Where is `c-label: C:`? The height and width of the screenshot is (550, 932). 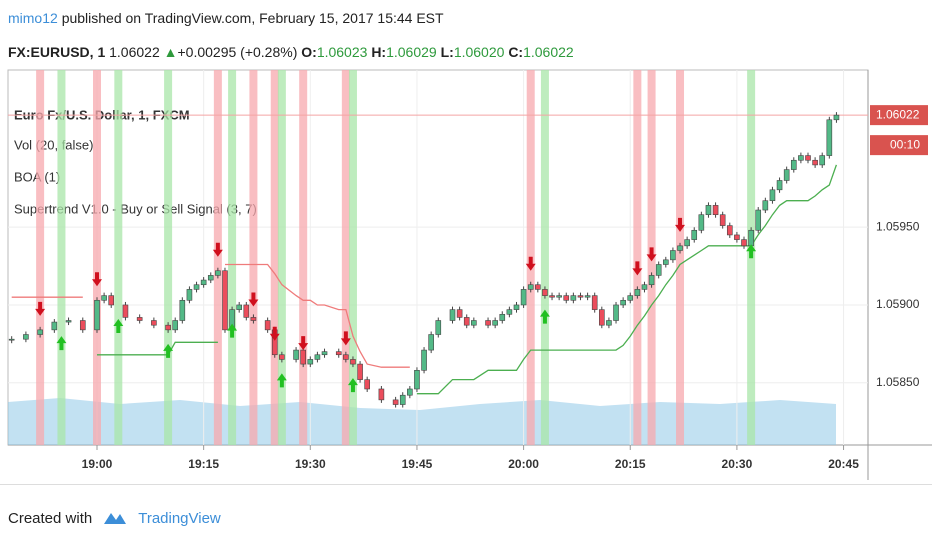
c-label: C: is located at coordinates (516, 52).